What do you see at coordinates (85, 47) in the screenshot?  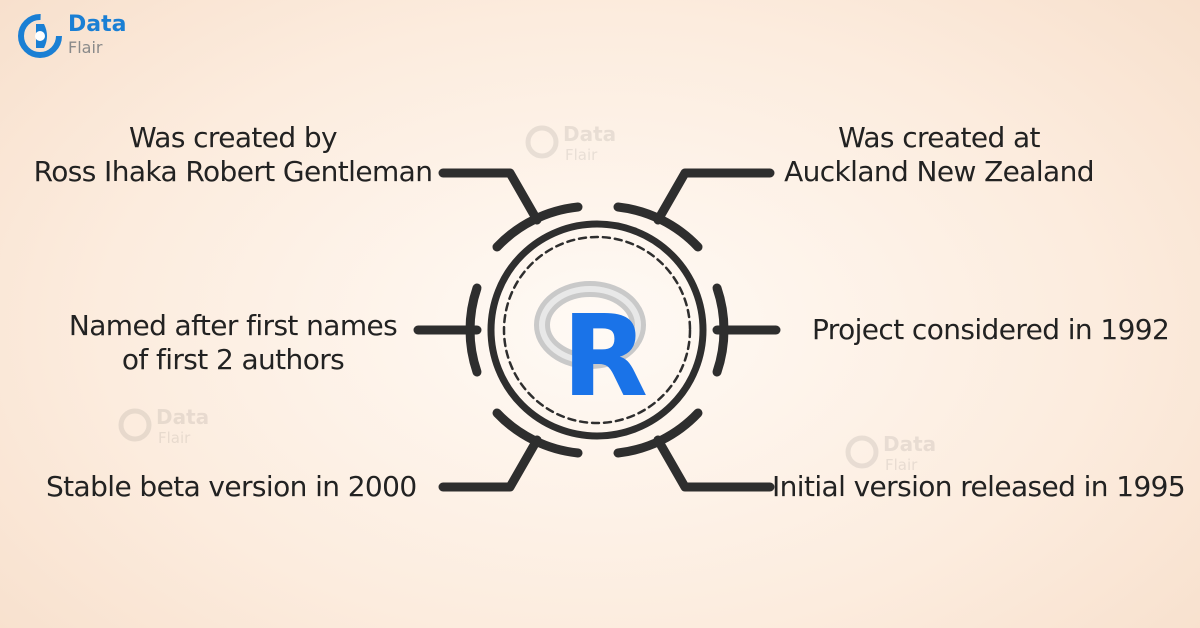 I see `logo-text-flair: Flair` at bounding box center [85, 47].